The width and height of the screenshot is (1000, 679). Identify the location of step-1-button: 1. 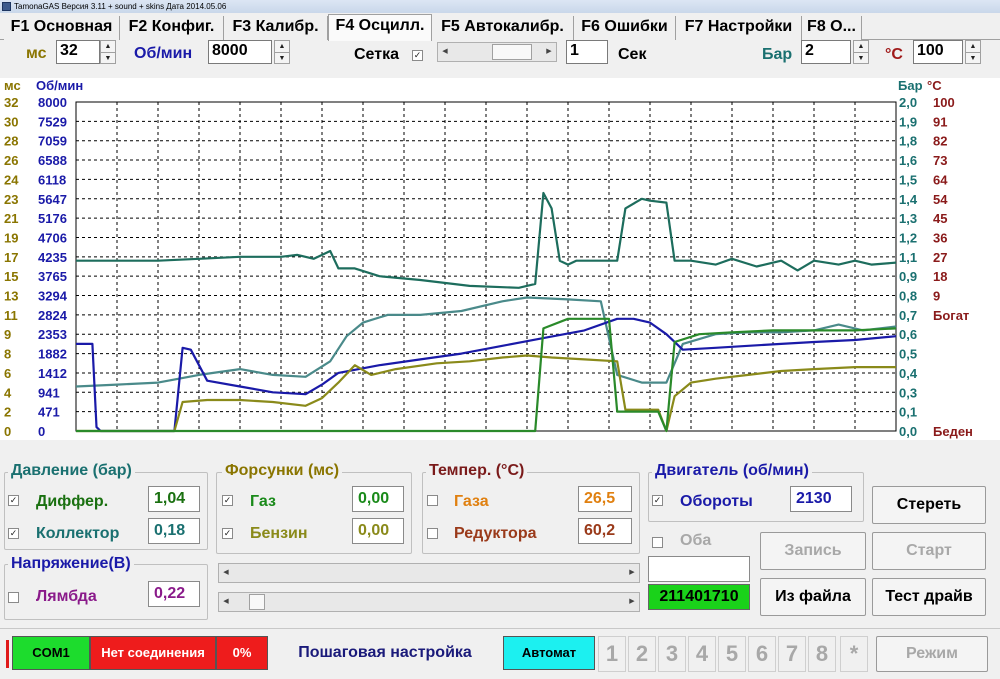
(612, 654).